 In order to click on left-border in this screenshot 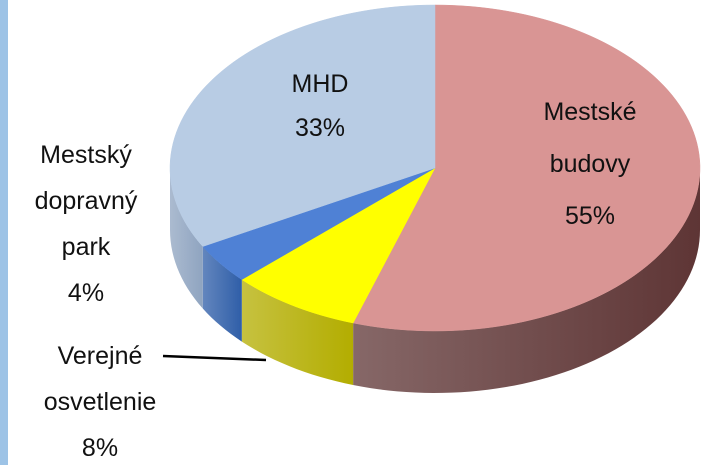, I will do `click(4, 232)`.